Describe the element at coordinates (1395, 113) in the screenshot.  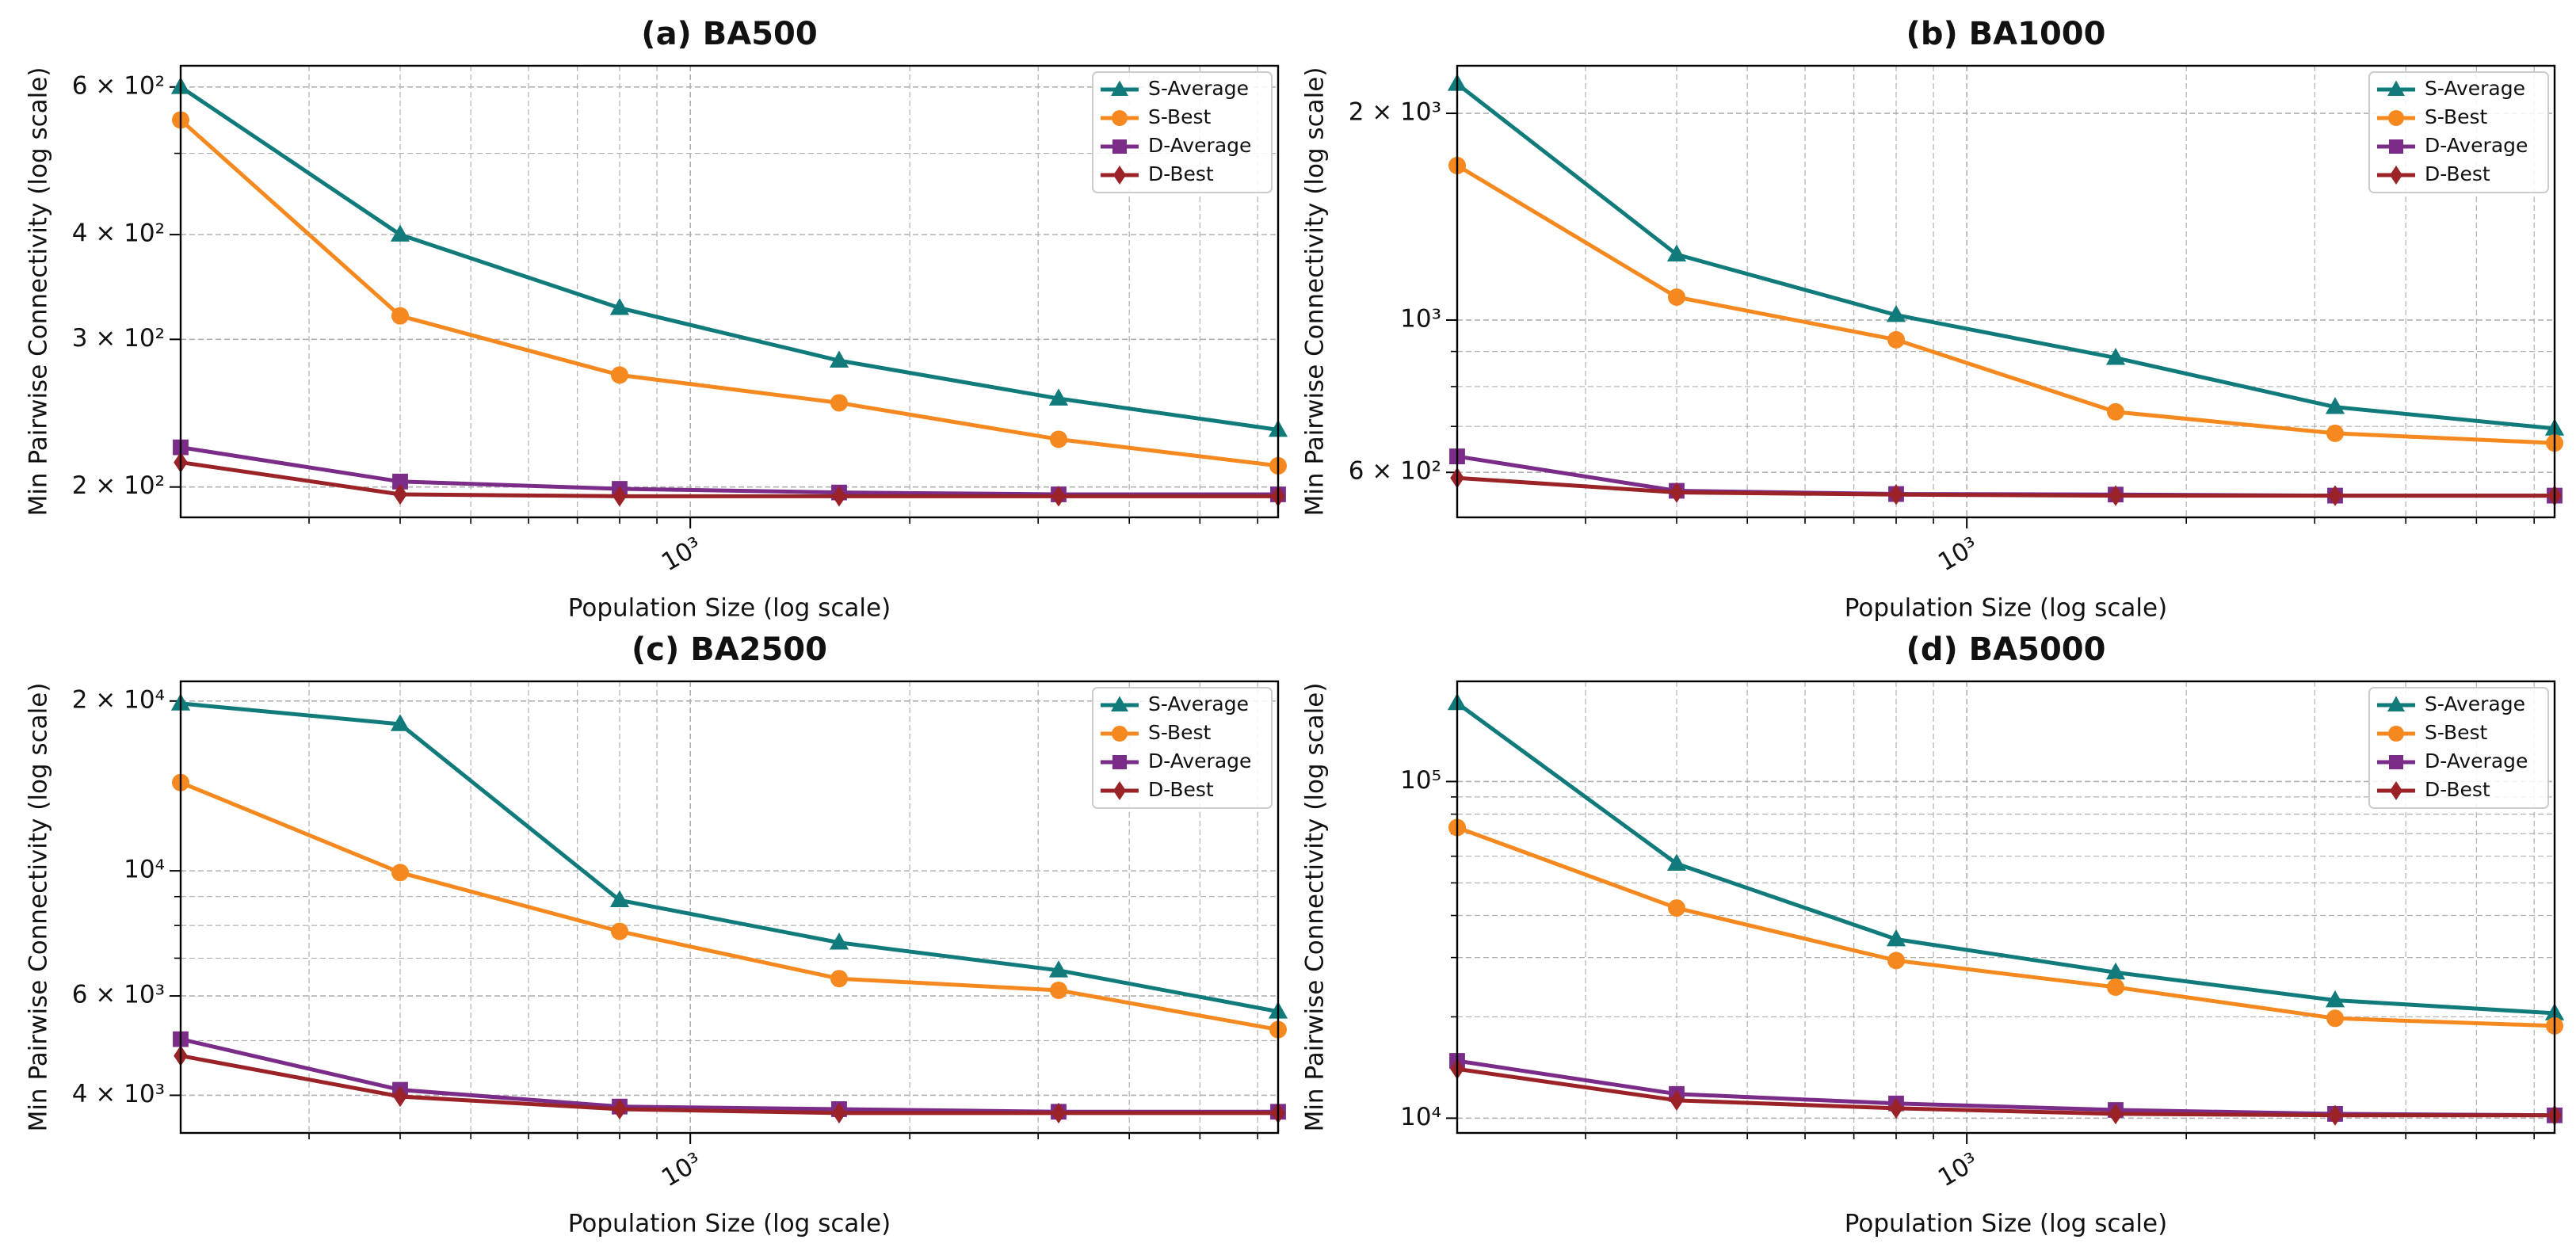
I see `y-tick-label: 2 × 10³` at that location.